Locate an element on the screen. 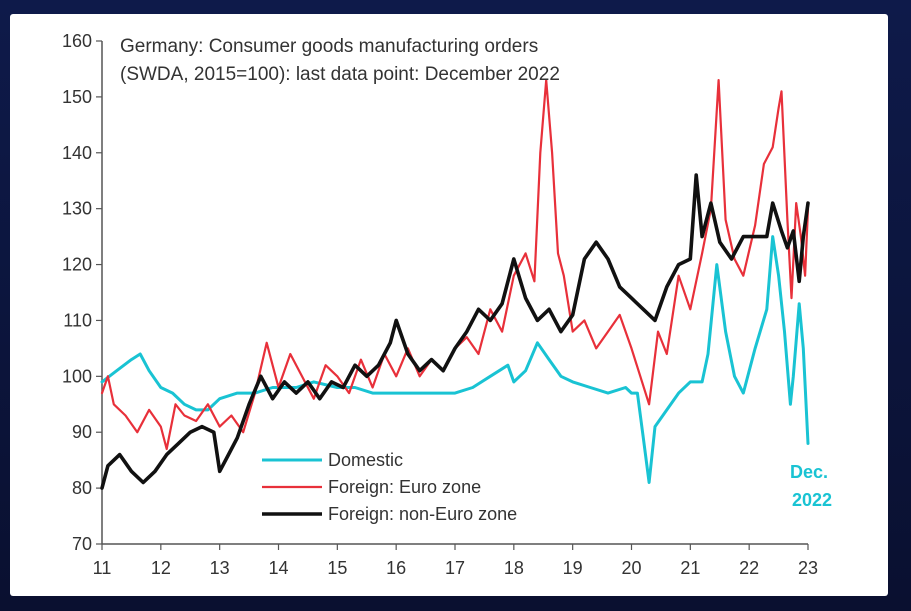 The height and width of the screenshot is (611, 911). x-tick-label: 13 is located at coordinates (220, 568).